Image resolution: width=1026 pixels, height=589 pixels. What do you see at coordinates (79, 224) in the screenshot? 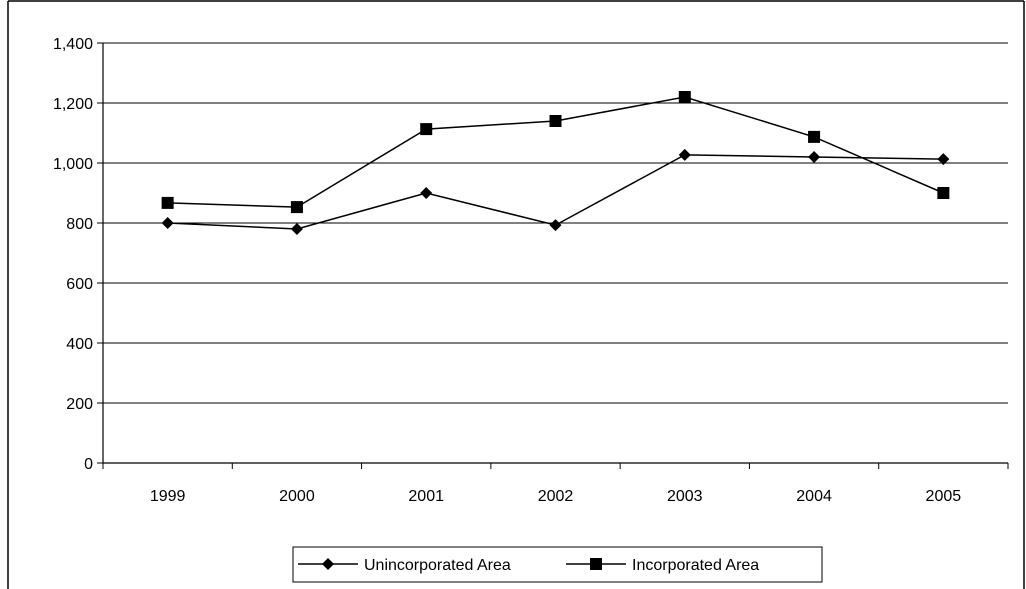
I see `y-tick-label: 800` at bounding box center [79, 224].